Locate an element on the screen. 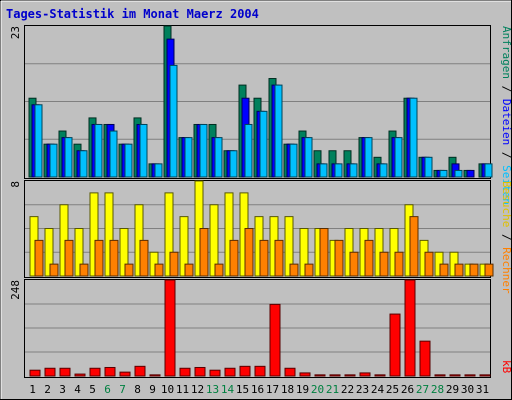 Image resolution: width=512 pixels, height=400 pixels. x-tick-label-day-17: 17 is located at coordinates (272, 389).